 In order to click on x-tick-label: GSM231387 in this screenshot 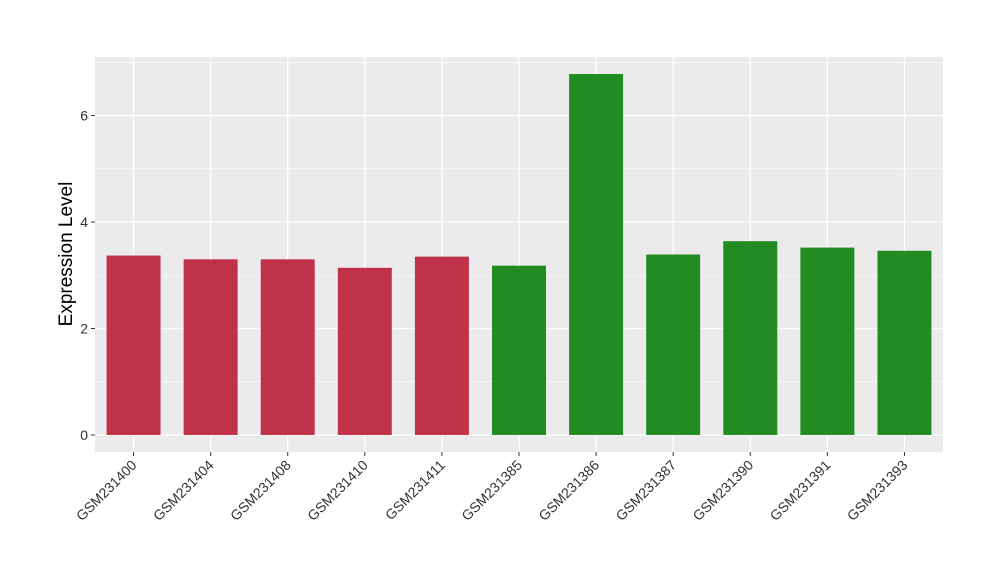, I will do `click(645, 490)`.